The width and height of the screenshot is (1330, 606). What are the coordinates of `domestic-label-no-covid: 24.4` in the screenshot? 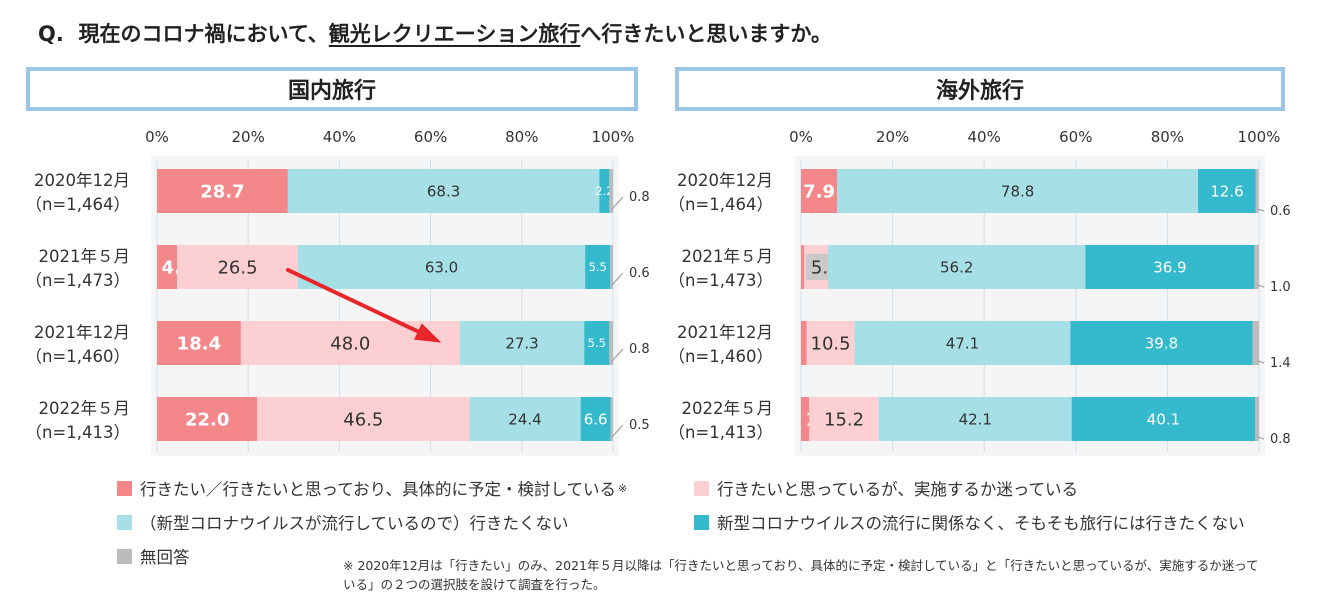 It's located at (524, 419).